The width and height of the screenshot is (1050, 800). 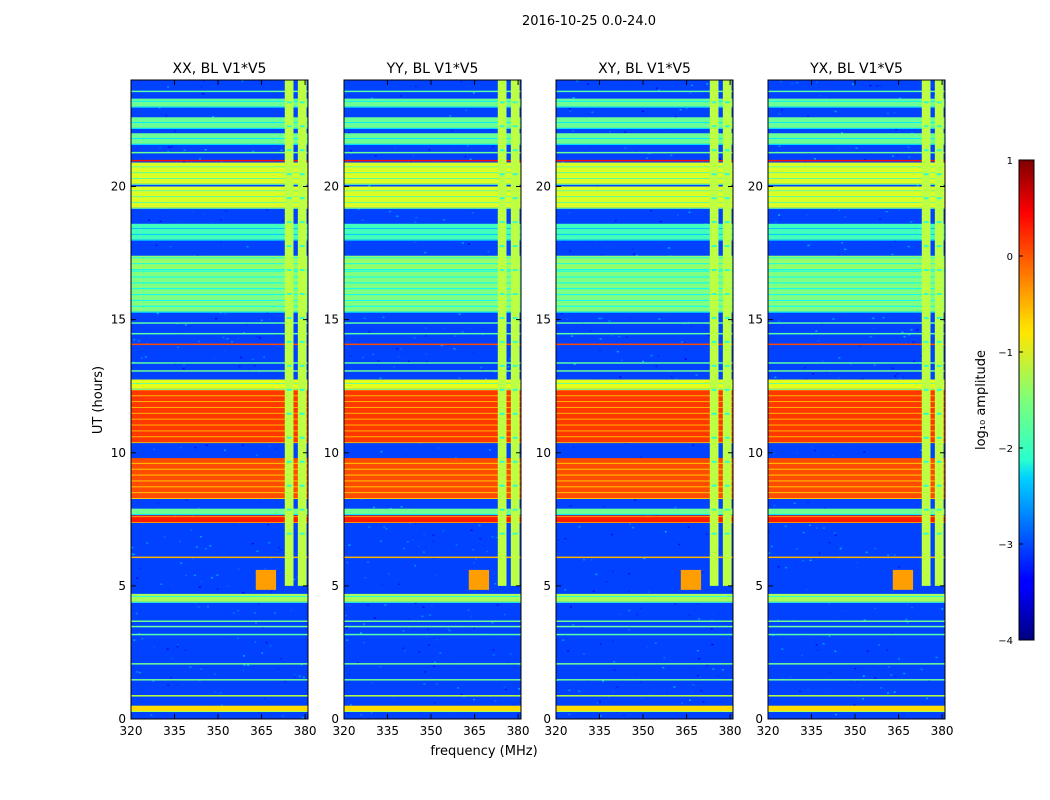 I want to click on y-tick-label: 0, so click(x=335, y=719).